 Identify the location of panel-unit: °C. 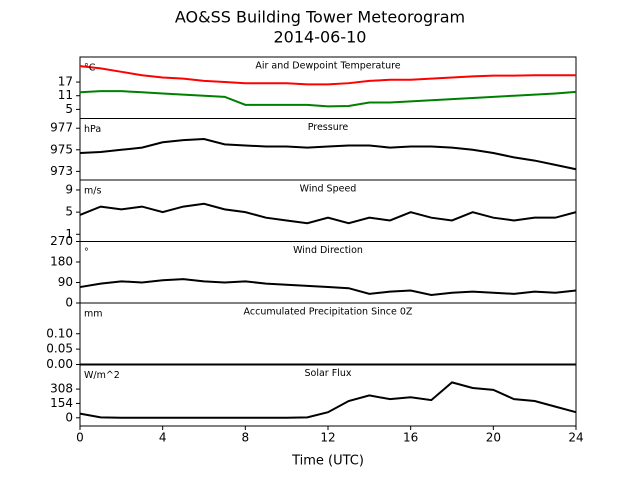
(90, 68).